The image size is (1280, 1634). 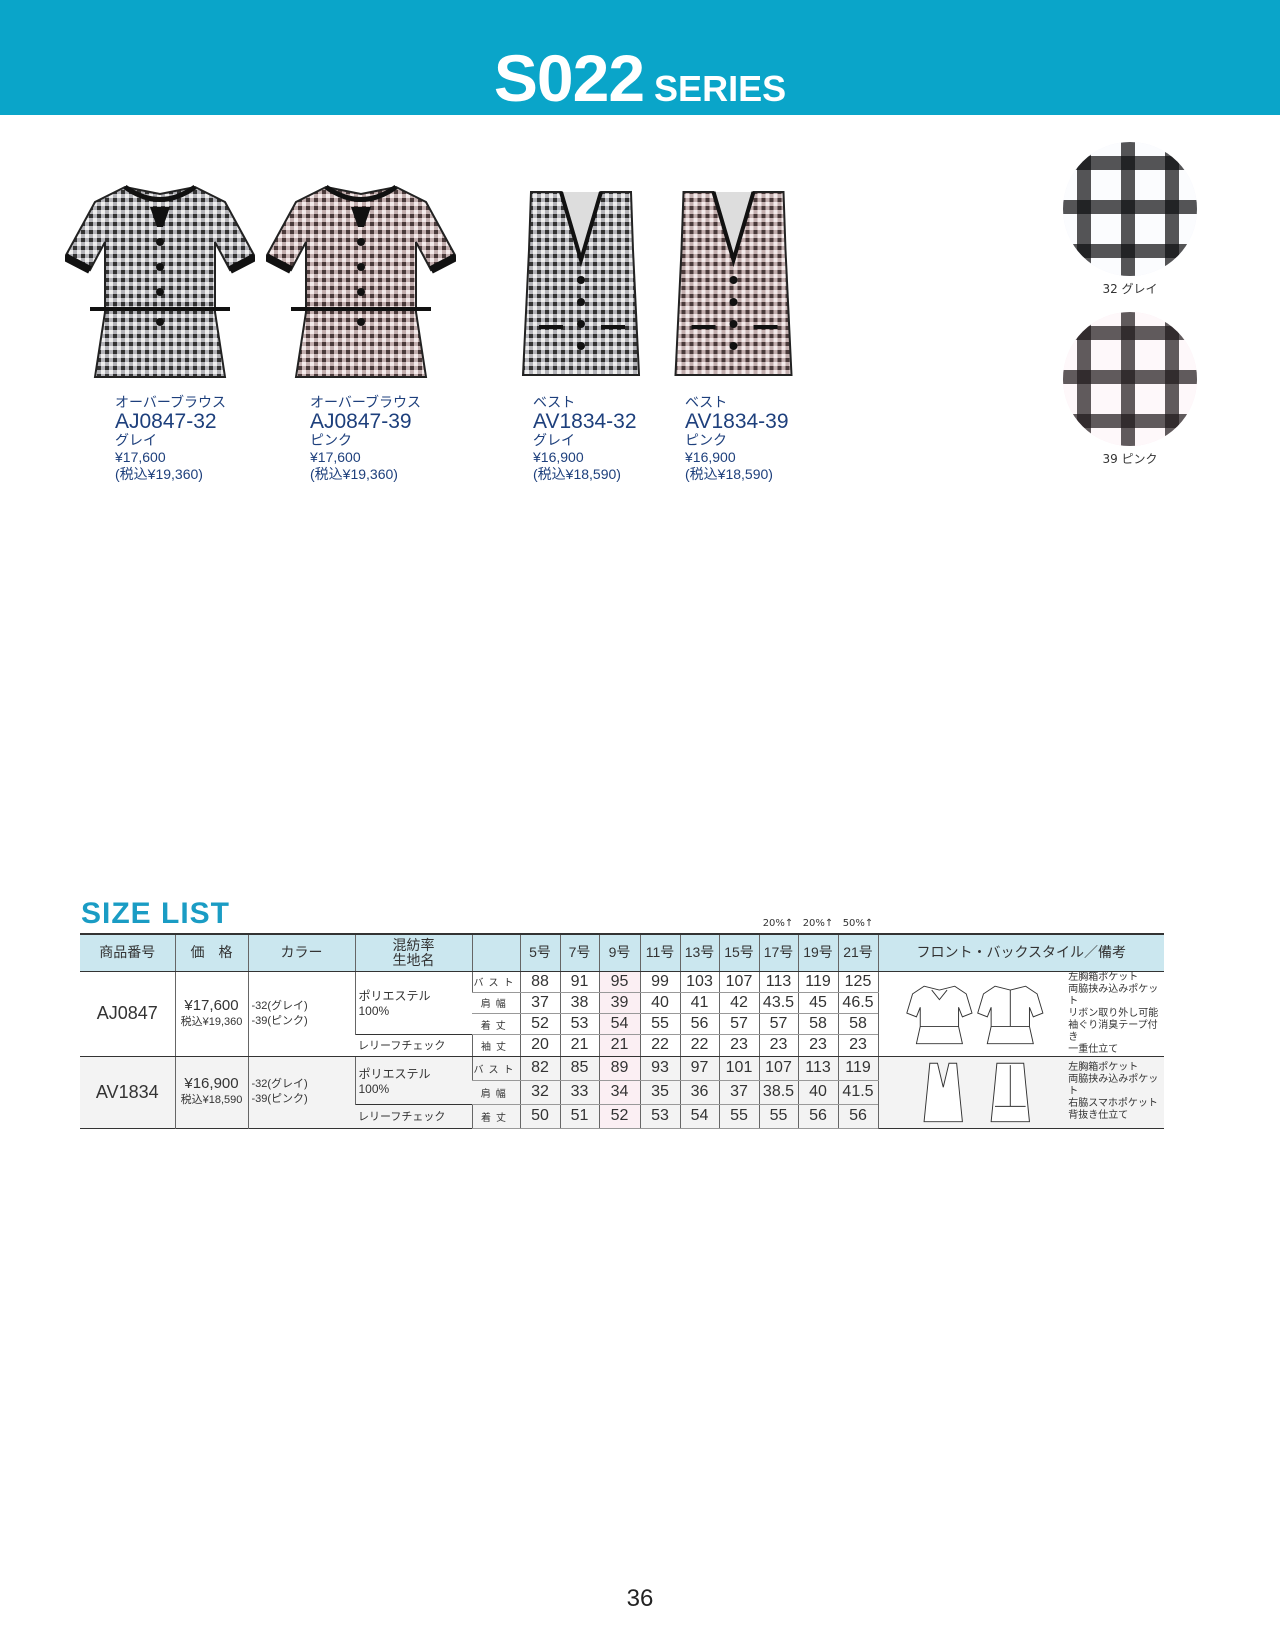 What do you see at coordinates (539, 982) in the screenshot?
I see `size-value: 88` at bounding box center [539, 982].